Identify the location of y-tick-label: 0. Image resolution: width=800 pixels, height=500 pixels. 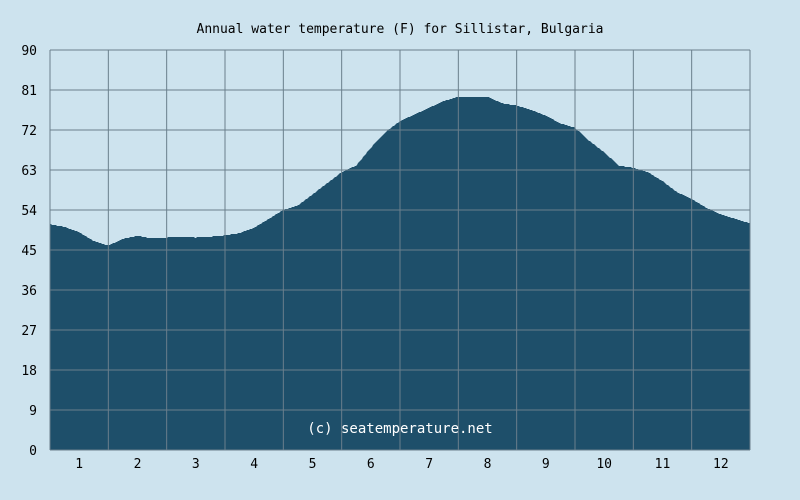
(33, 451).